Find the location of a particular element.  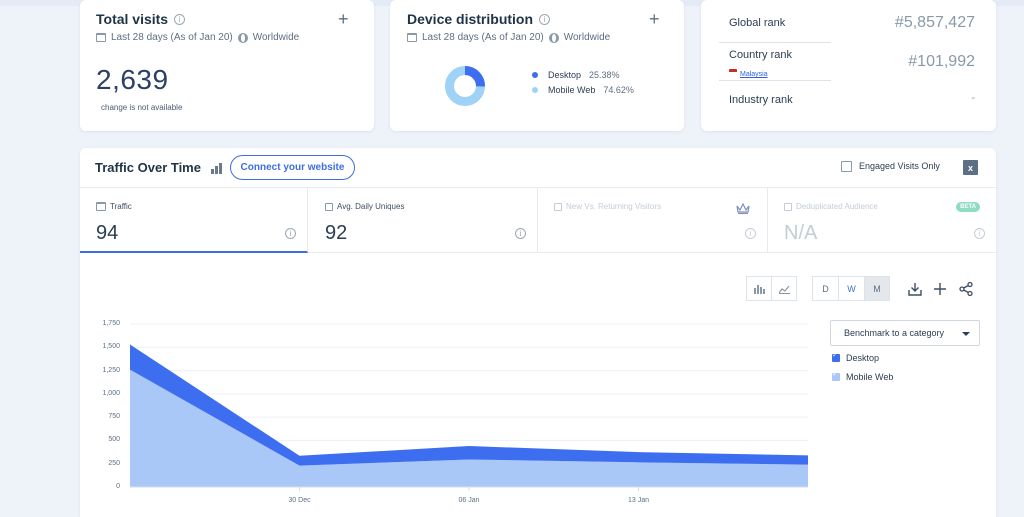

desktop-checkbox is located at coordinates (836, 356).